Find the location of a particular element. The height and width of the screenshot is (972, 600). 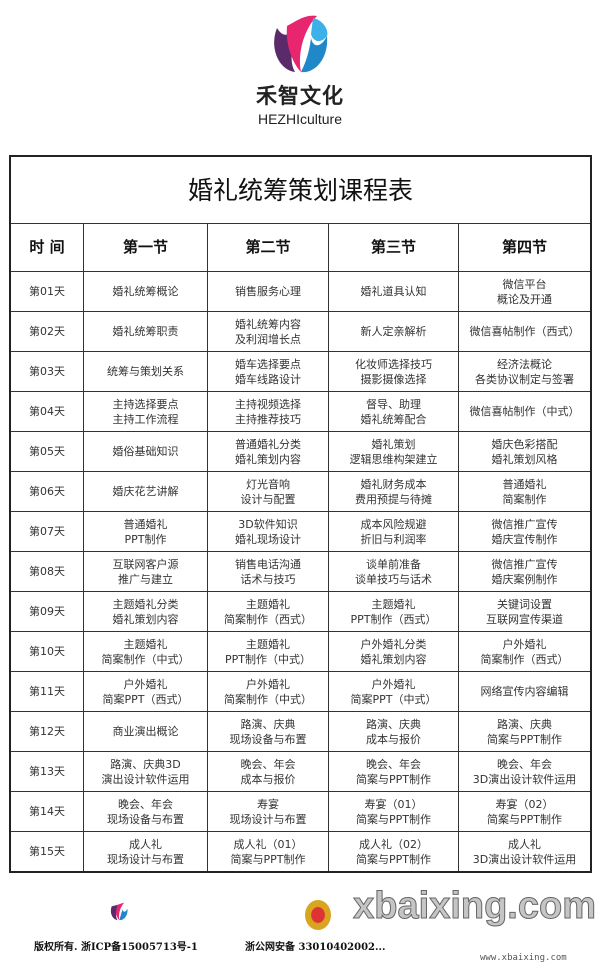

course-cell: 微信推广宣传 婚庆宣传制作 is located at coordinates (525, 531).